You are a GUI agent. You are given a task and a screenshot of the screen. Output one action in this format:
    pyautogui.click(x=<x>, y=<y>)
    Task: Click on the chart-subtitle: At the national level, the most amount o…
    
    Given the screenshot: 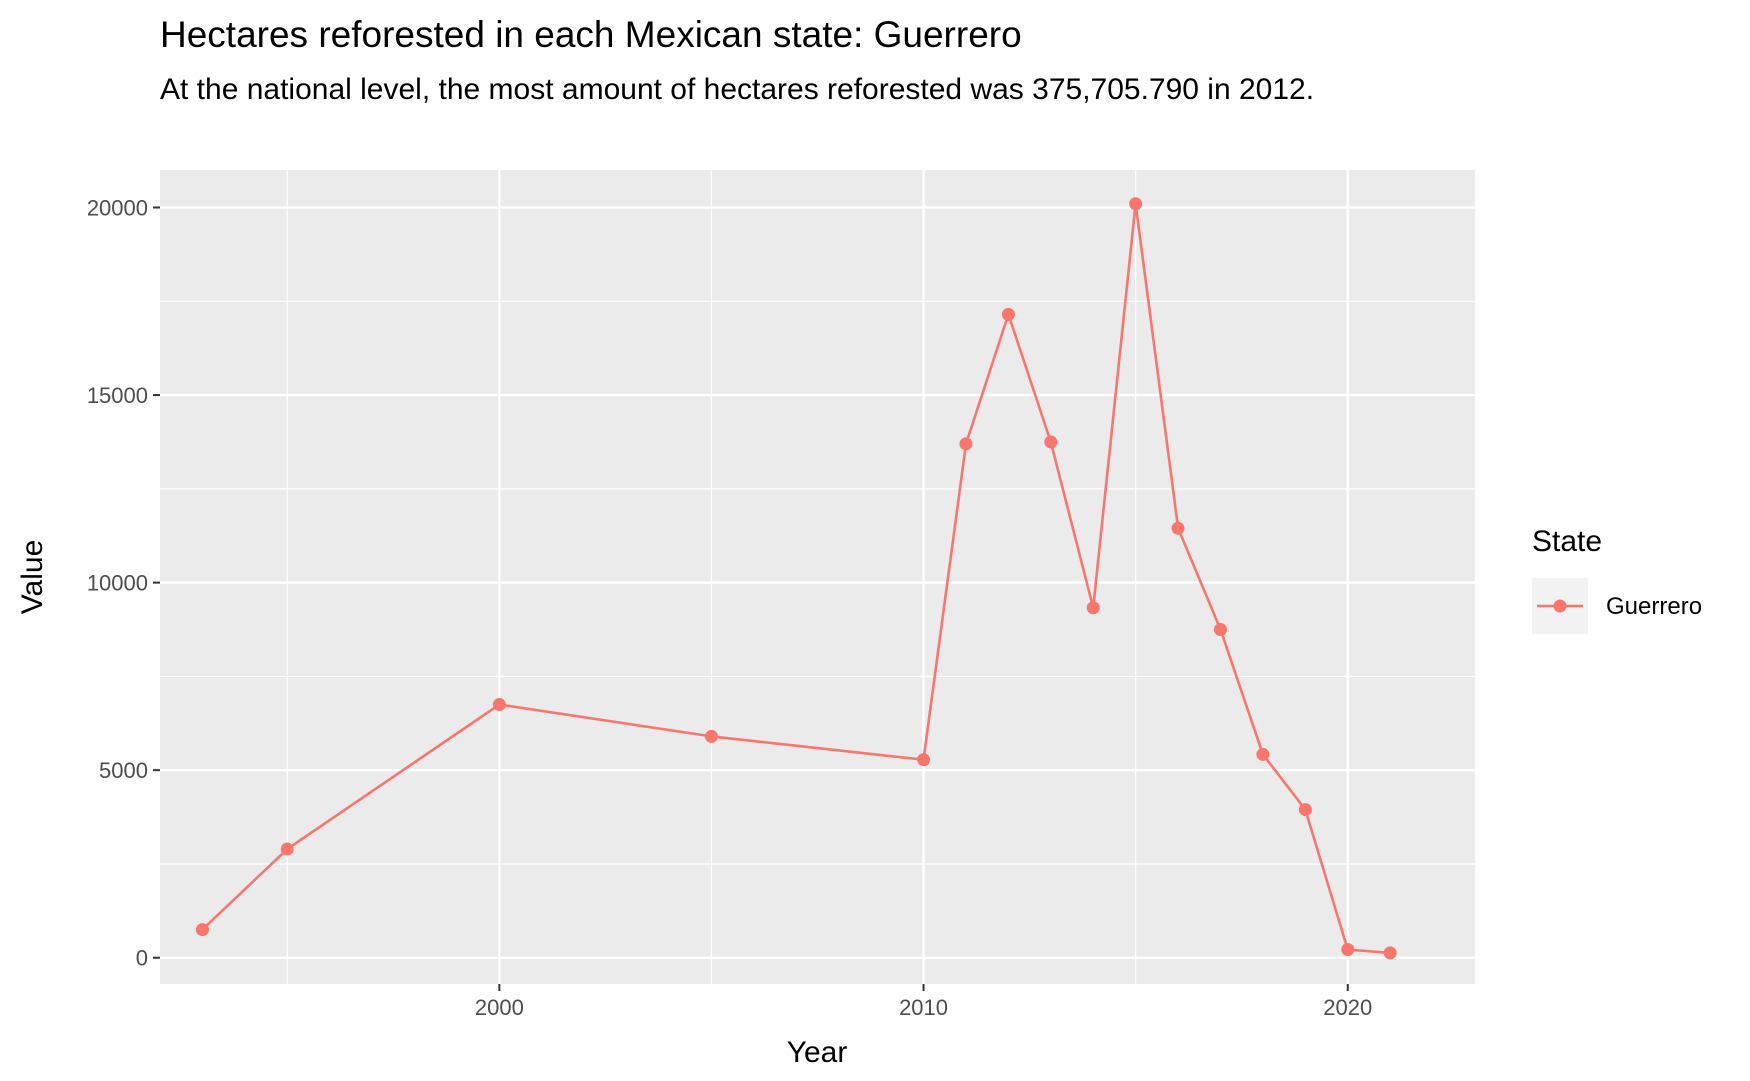 What is the action you would take?
    pyautogui.click(x=737, y=89)
    